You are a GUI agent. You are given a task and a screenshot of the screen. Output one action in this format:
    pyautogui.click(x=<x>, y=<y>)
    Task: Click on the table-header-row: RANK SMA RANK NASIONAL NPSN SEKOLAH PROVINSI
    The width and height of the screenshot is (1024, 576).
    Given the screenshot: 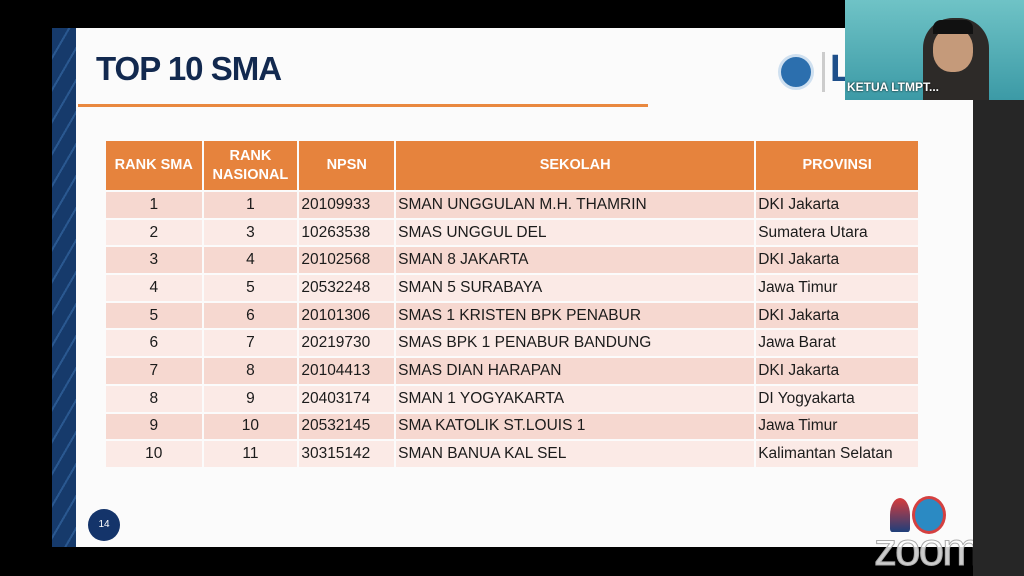 What is the action you would take?
    pyautogui.click(x=512, y=165)
    